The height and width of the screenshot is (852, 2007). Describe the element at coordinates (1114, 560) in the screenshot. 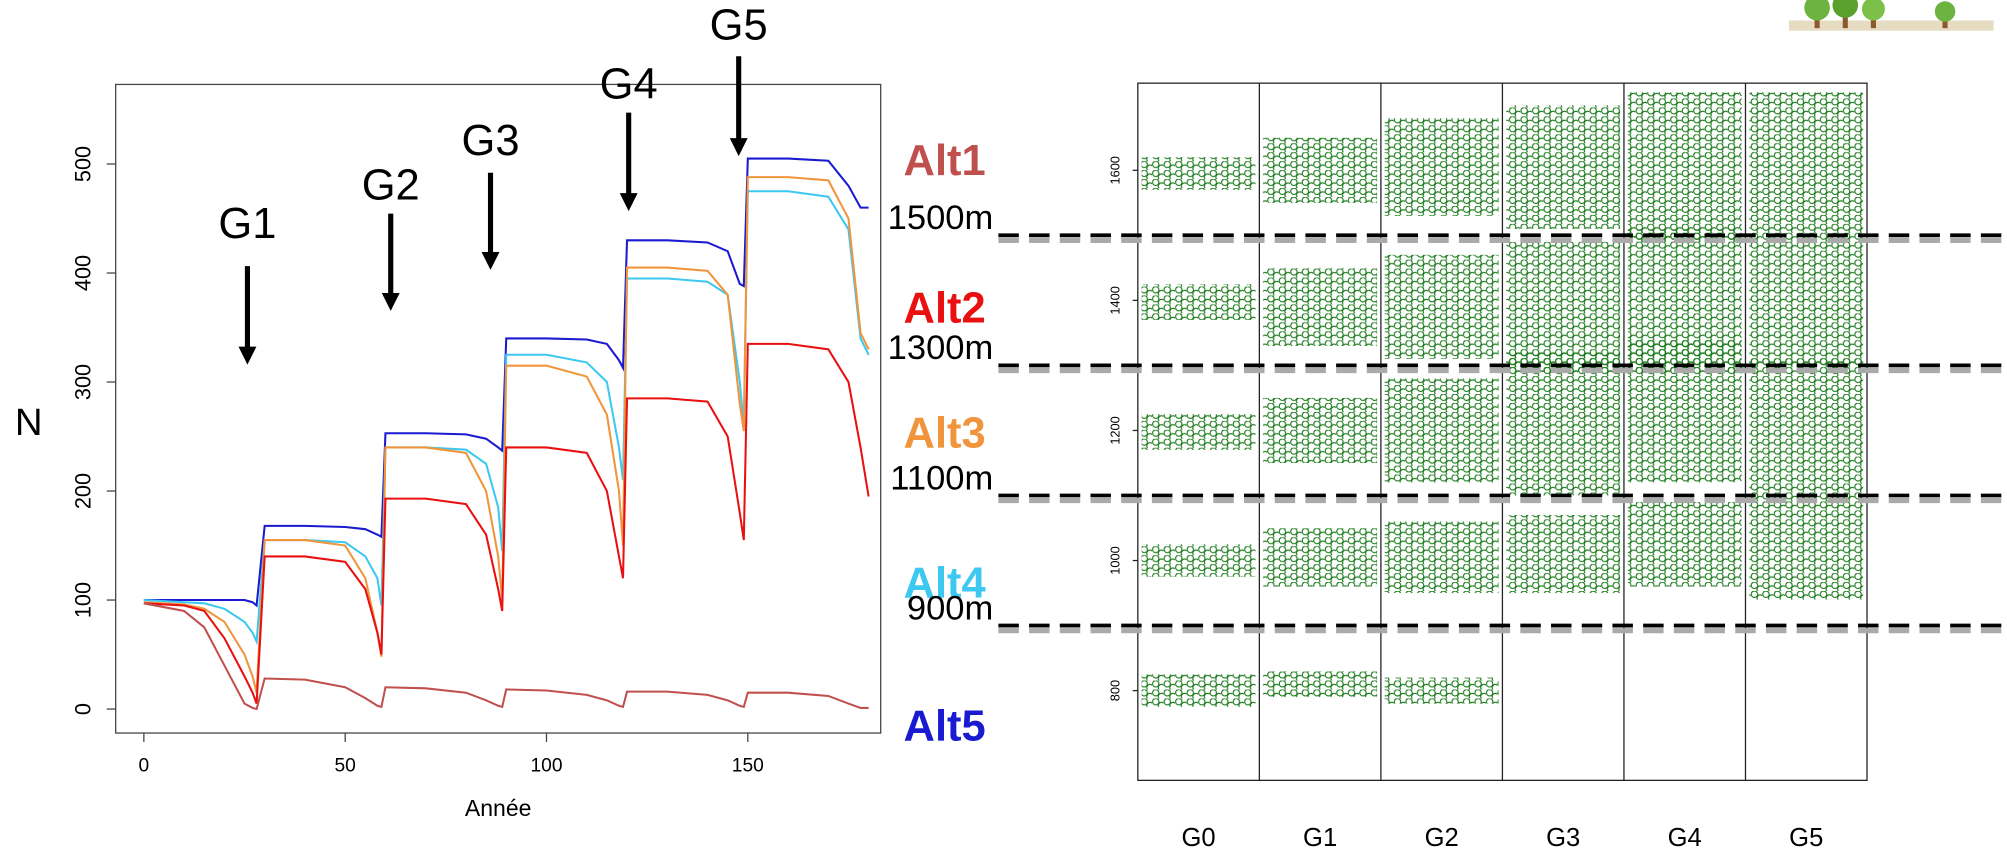

I see `y-tick-label: 1000` at that location.